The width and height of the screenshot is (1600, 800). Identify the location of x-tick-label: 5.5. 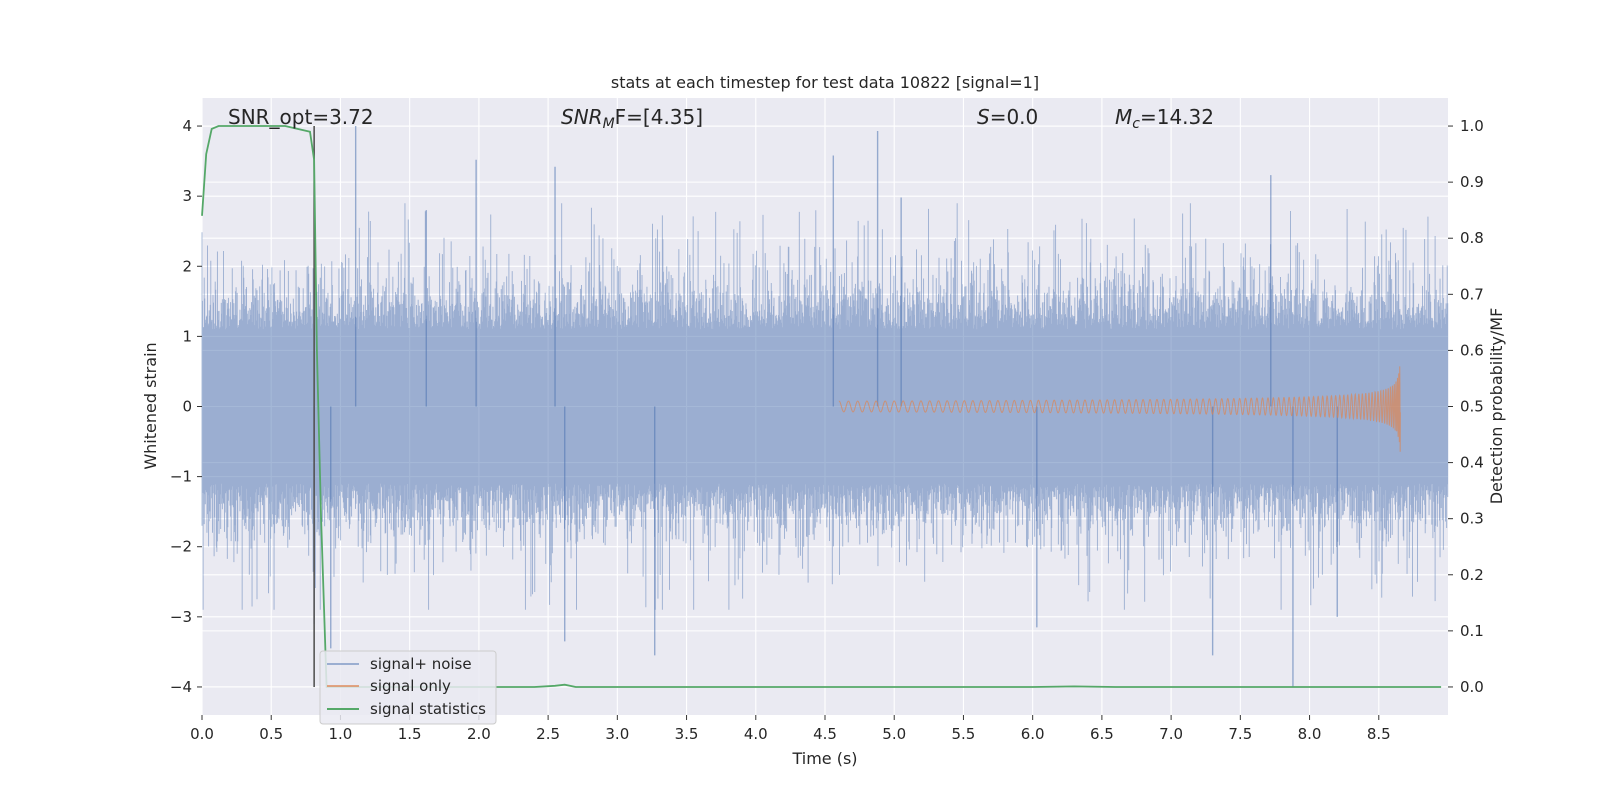
(964, 734).